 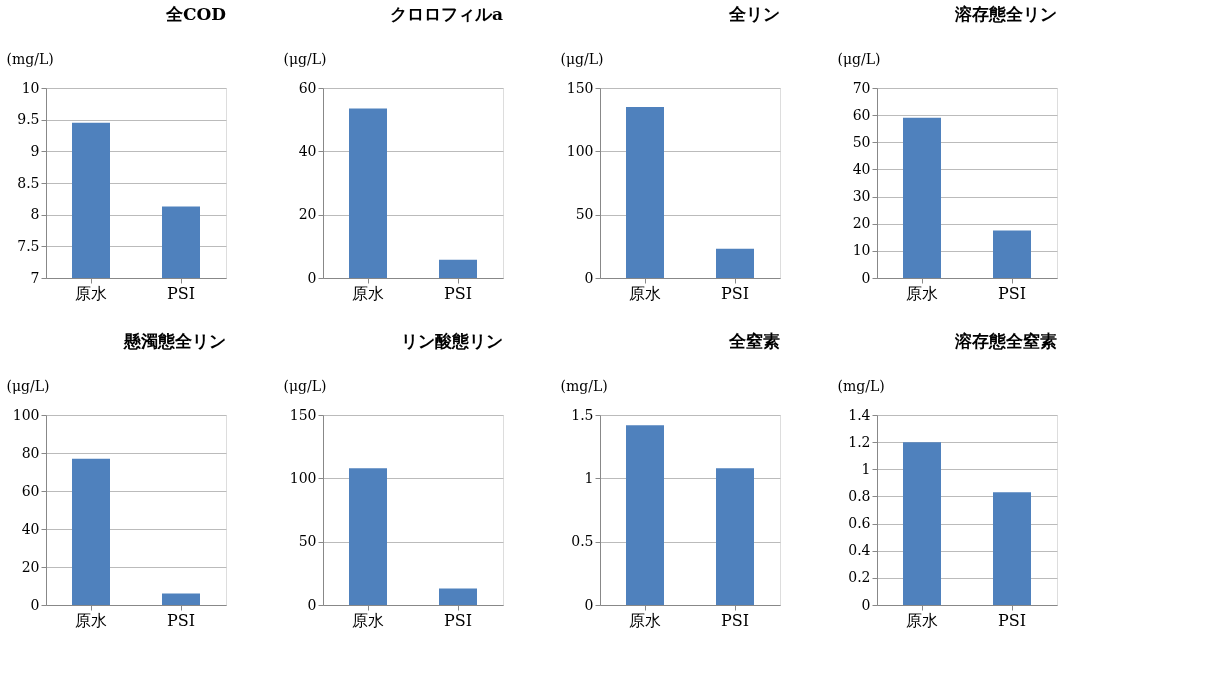 What do you see at coordinates (1005, 341) in the screenshot?
I see `chart-title: 溶存態全窒素` at bounding box center [1005, 341].